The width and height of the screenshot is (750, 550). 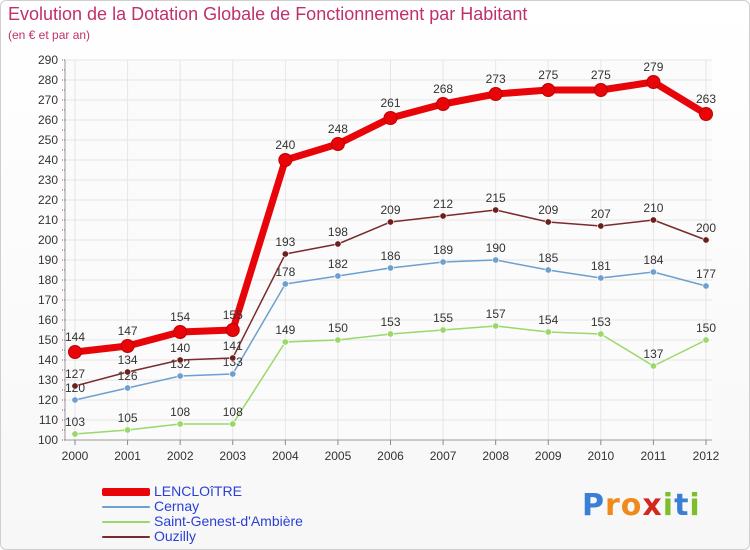 What do you see at coordinates (267, 491) in the screenshot?
I see `legend-item: LENCLOîTRE` at bounding box center [267, 491].